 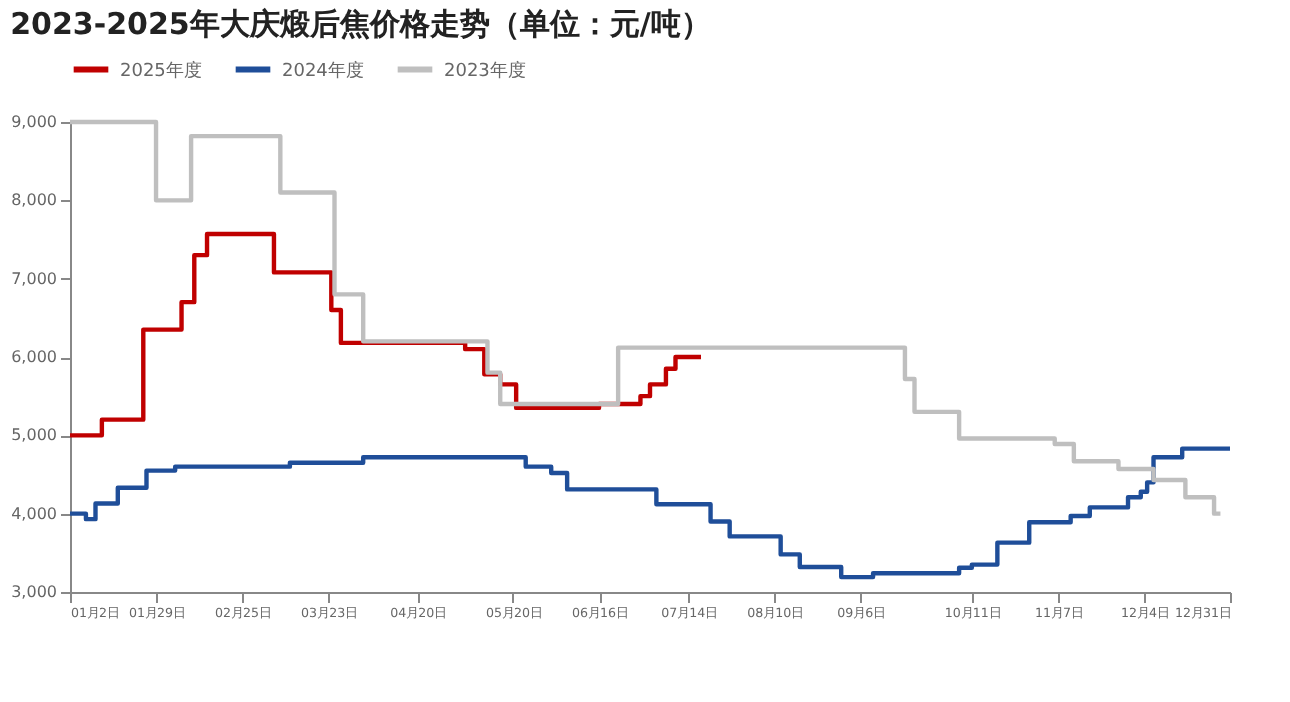 I want to click on y-tick-label: 7,000, so click(x=34, y=278).